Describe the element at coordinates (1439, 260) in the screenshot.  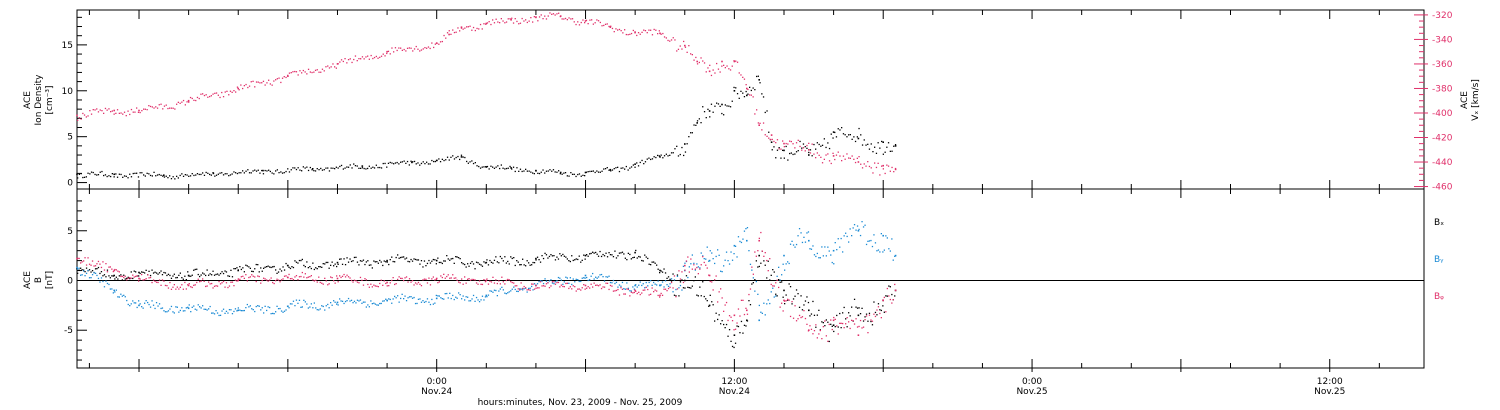
I see `b-legend: Bₓ Bᵧ Bᵩ` at that location.